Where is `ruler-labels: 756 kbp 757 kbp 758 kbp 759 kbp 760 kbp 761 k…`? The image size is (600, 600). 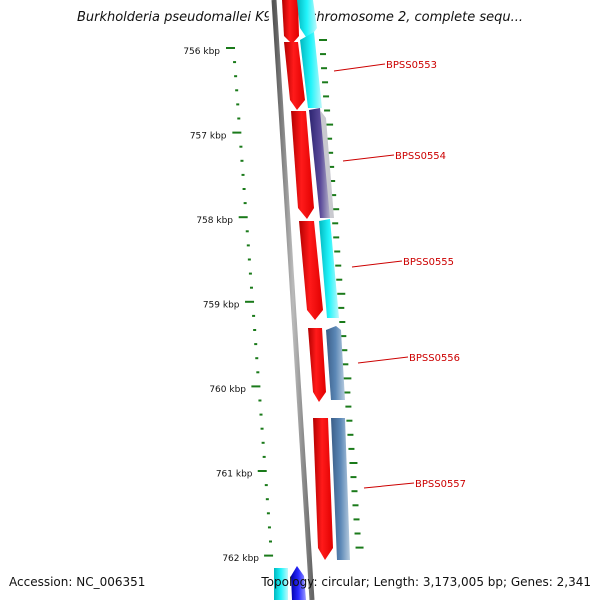 ruler-labels: 756 kbp 757 kbp 758 kbp 759 kbp 760 kbp 761 k… is located at coordinates (221, 305).